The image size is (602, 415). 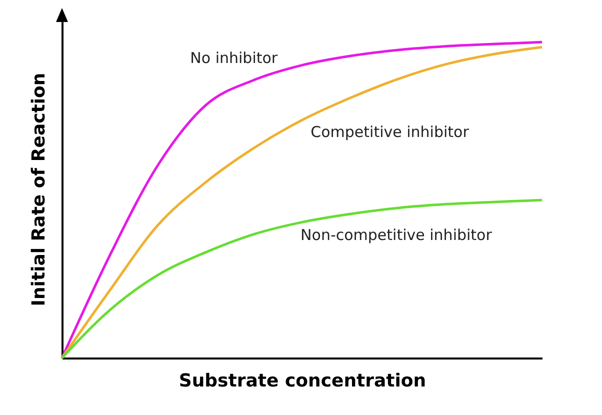 I want to click on series-label: Competitive inhibitor, so click(x=390, y=132).